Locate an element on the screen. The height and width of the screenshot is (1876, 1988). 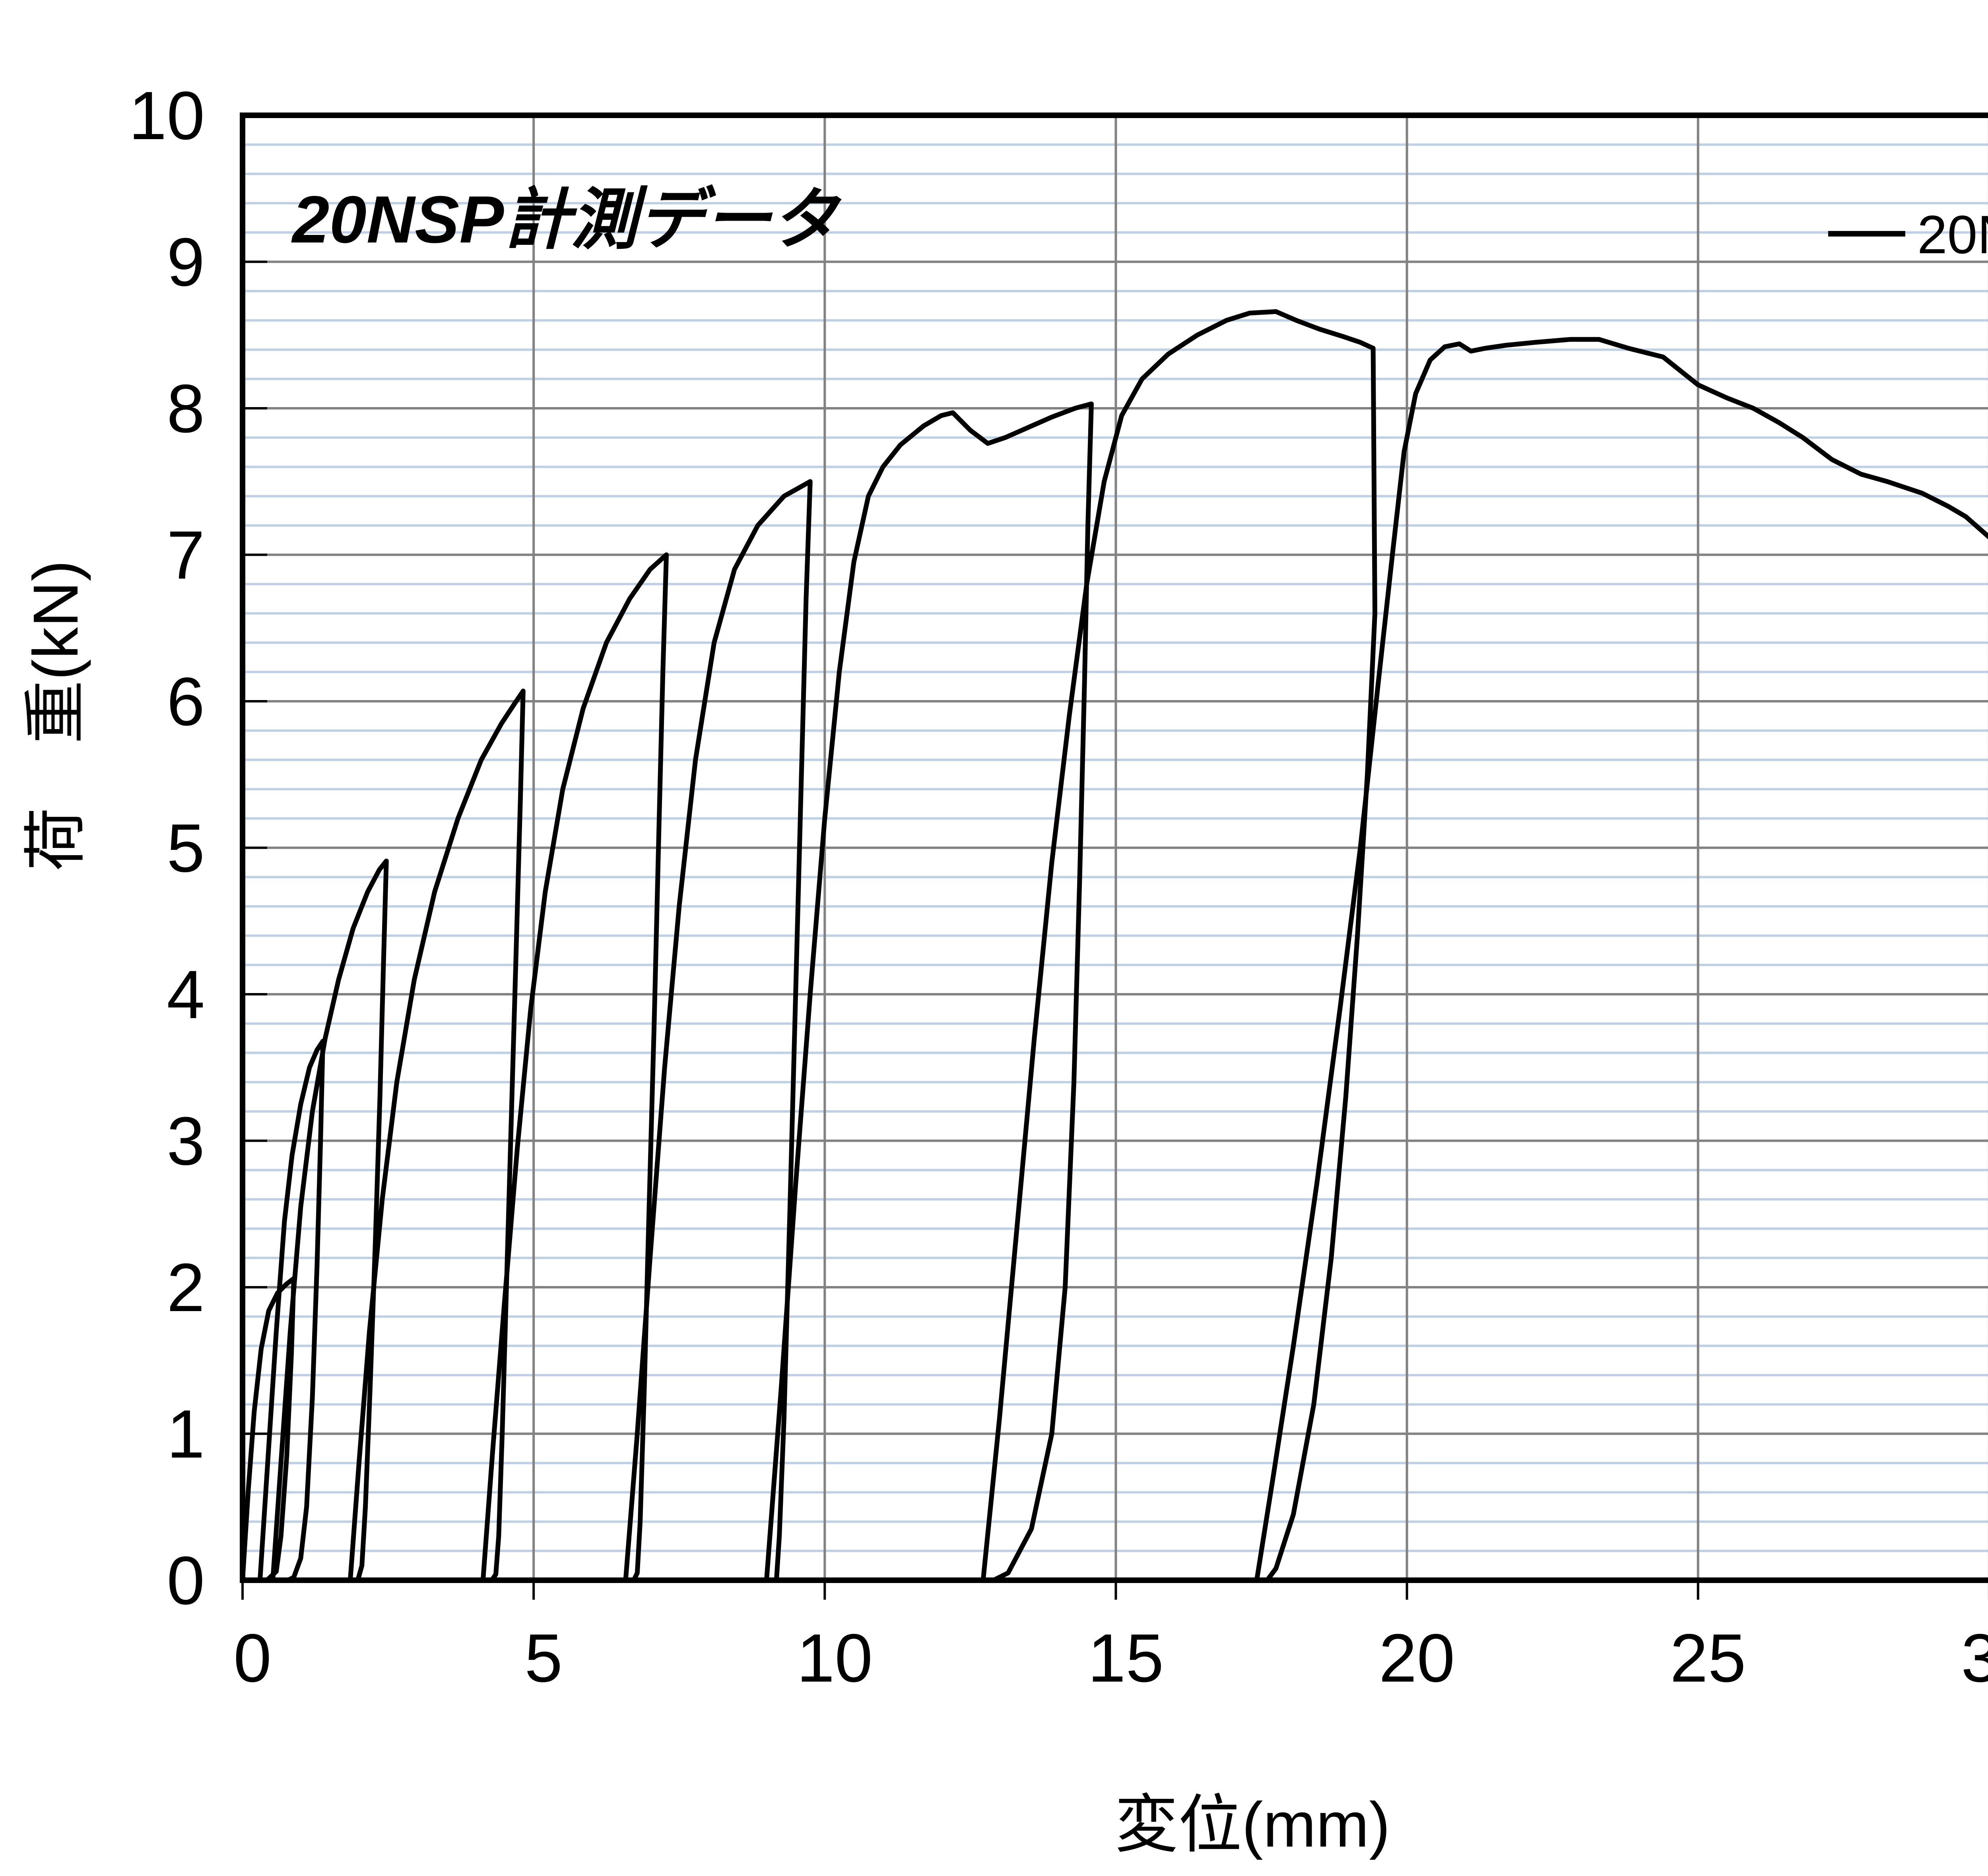
y-tick-label: 10 is located at coordinates (167, 116).